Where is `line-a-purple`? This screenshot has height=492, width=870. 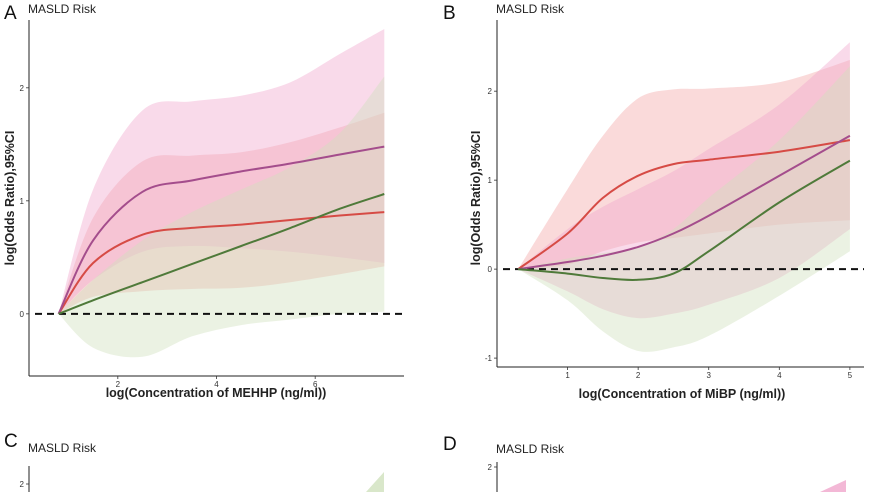 line-a-purple is located at coordinates (221, 230).